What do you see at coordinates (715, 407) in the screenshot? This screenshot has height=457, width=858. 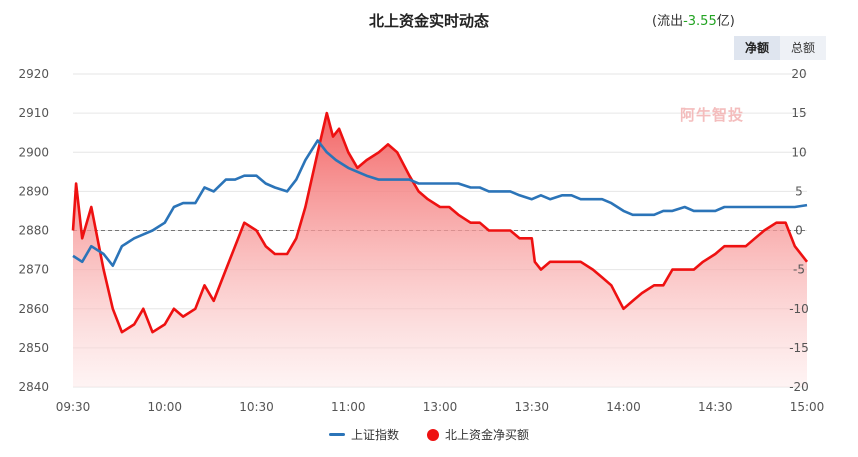 I see `x-tick-label: 14:30` at bounding box center [715, 407].